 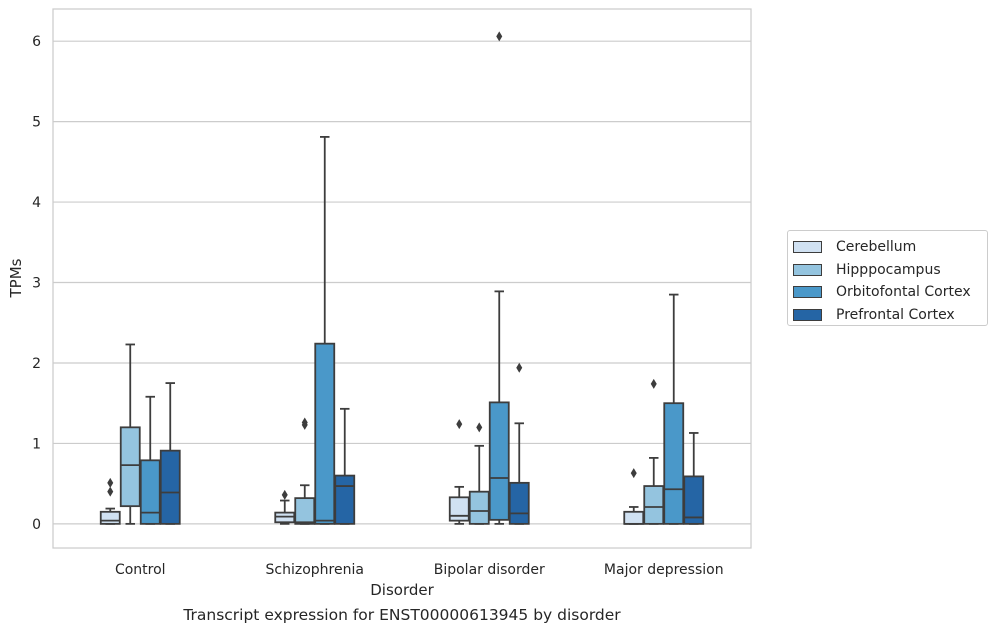 What do you see at coordinates (36, 123) in the screenshot?
I see `y-tick-label: 5` at bounding box center [36, 123].